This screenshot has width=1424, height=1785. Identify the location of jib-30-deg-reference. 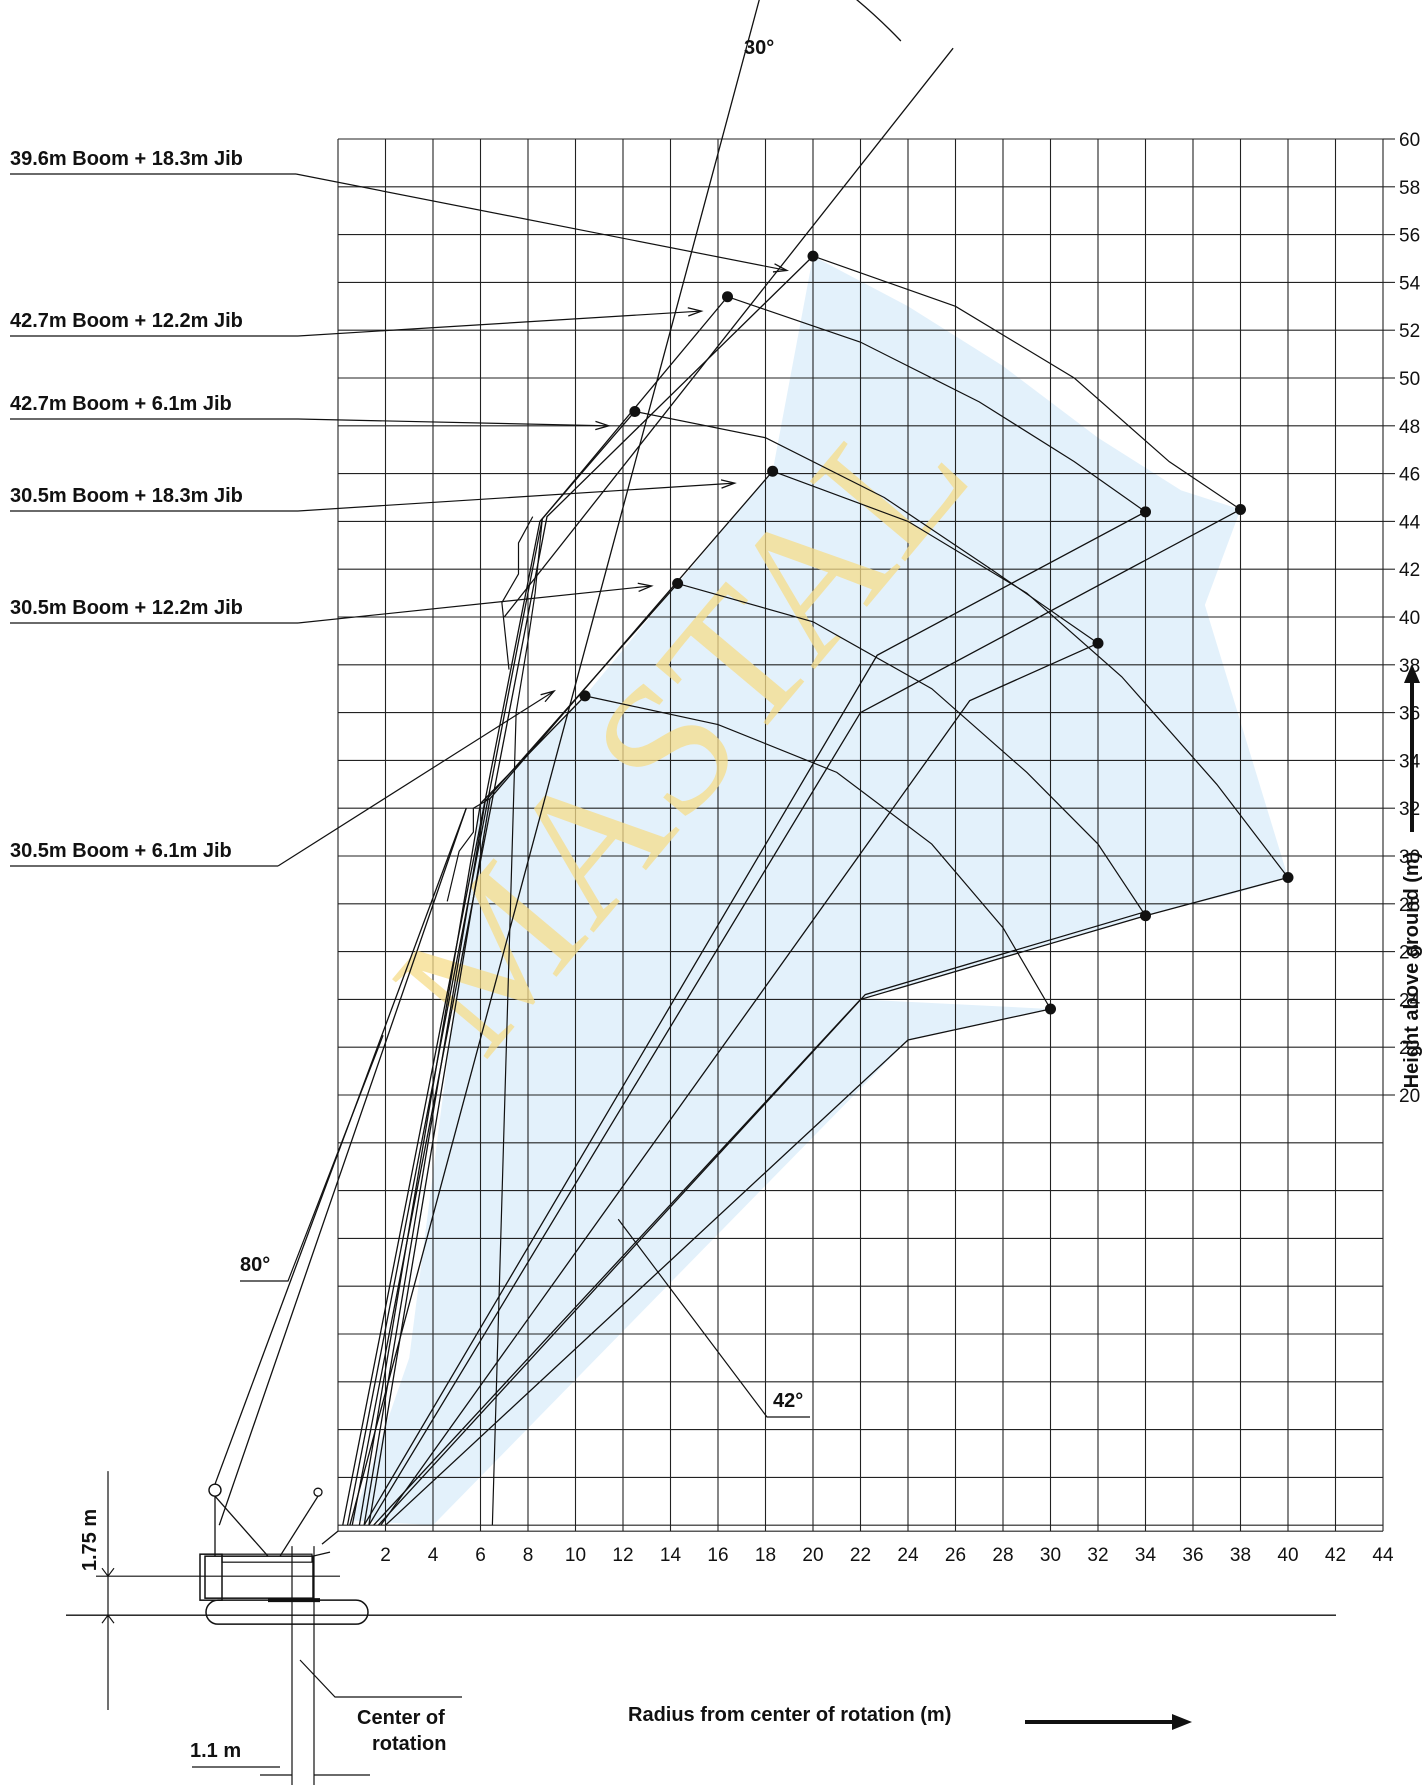
(728, 332).